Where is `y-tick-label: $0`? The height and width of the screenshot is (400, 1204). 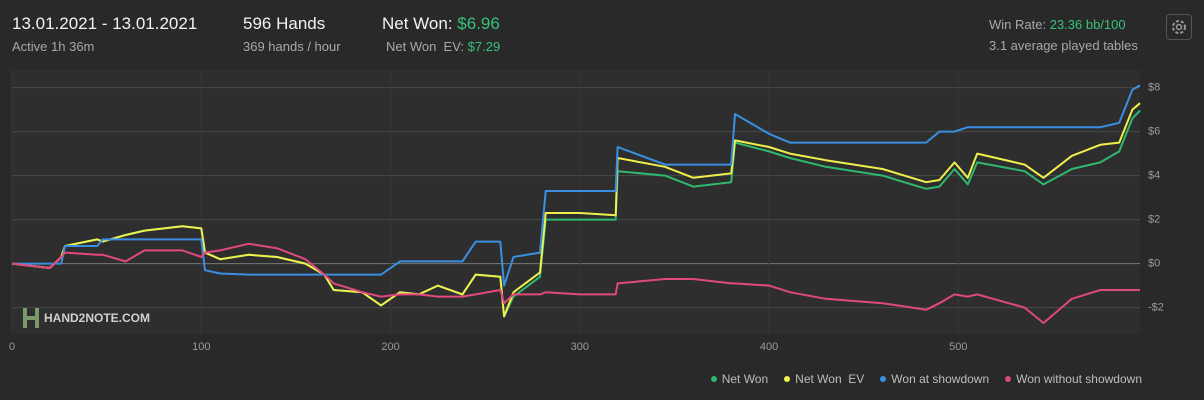
y-tick-label: $0 is located at coordinates (1154, 264).